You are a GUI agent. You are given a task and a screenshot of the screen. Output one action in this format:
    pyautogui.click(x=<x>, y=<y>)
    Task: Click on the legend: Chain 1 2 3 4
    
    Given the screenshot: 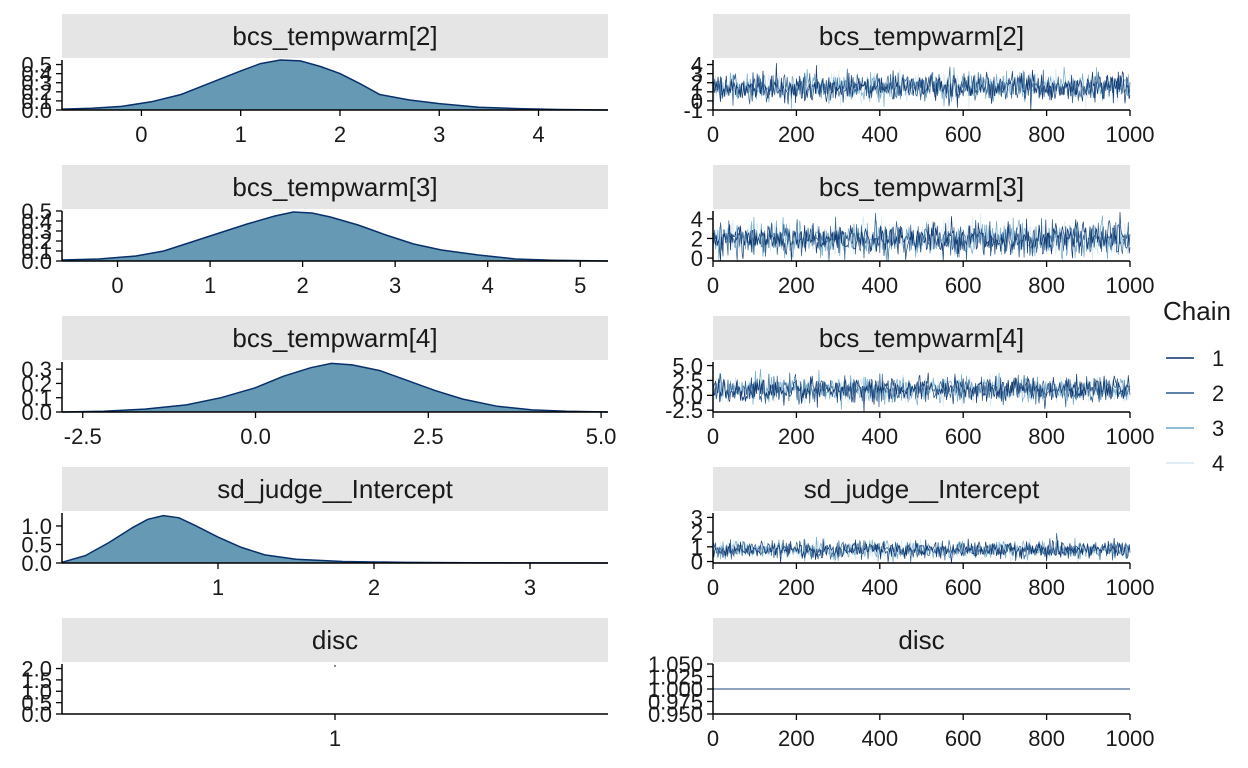 What is the action you would take?
    pyautogui.click(x=1197, y=386)
    